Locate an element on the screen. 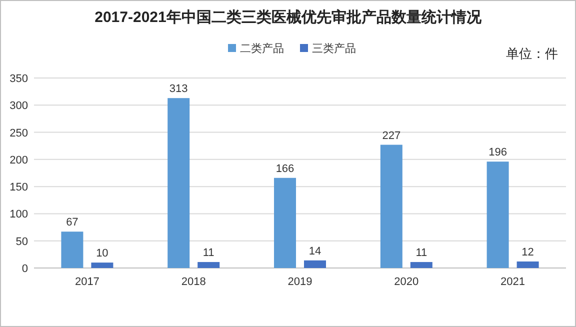  x-tick-label: 2020 is located at coordinates (406, 282).